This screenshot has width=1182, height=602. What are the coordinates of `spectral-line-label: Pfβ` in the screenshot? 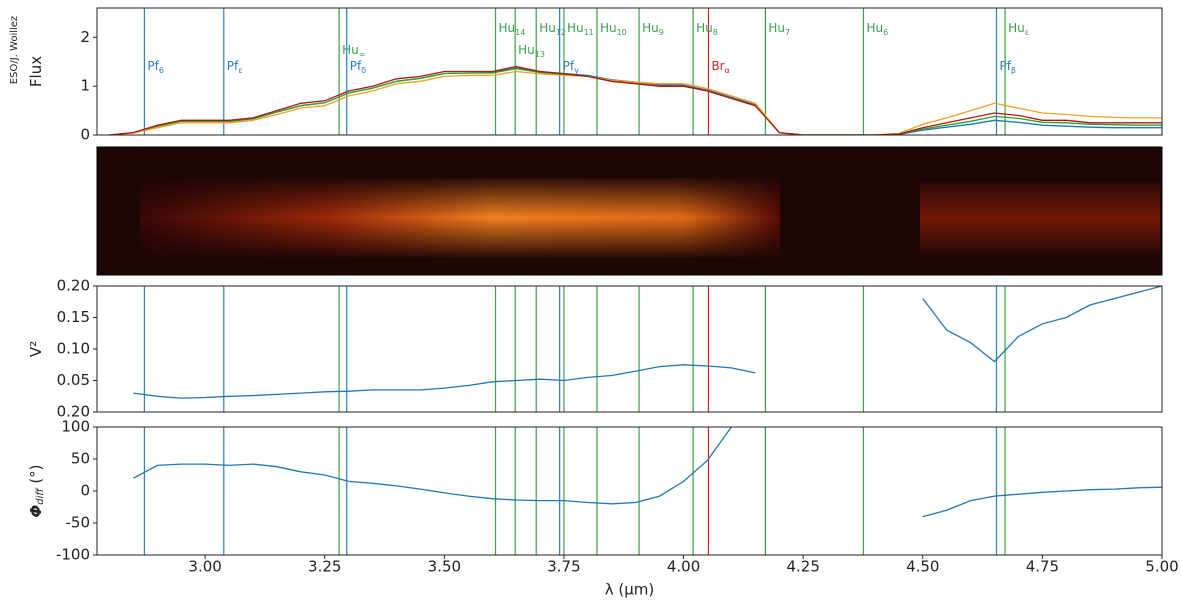 It's located at (1007, 67).